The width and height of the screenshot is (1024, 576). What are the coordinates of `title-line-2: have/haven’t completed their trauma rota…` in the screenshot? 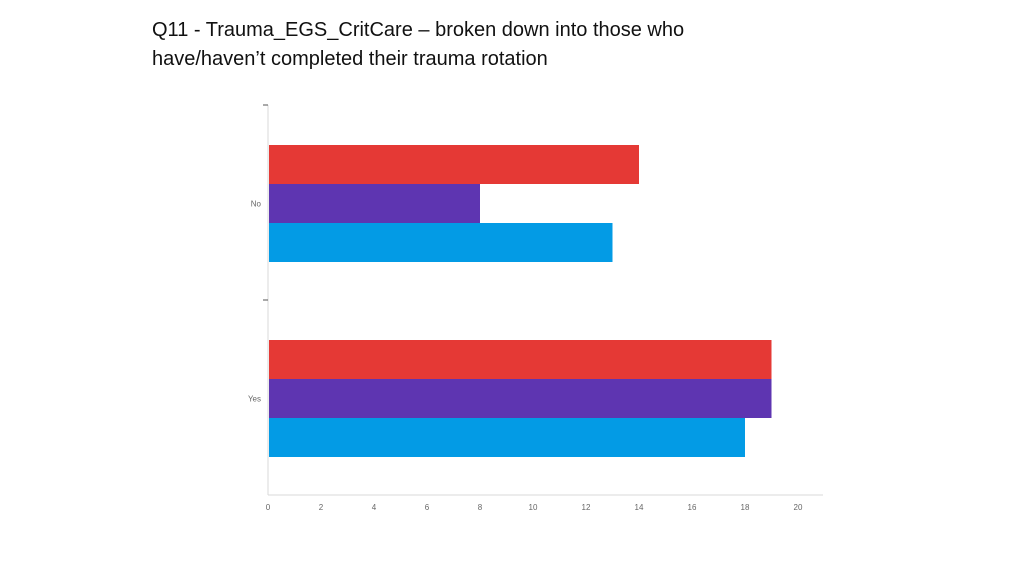 It's located at (350, 59).